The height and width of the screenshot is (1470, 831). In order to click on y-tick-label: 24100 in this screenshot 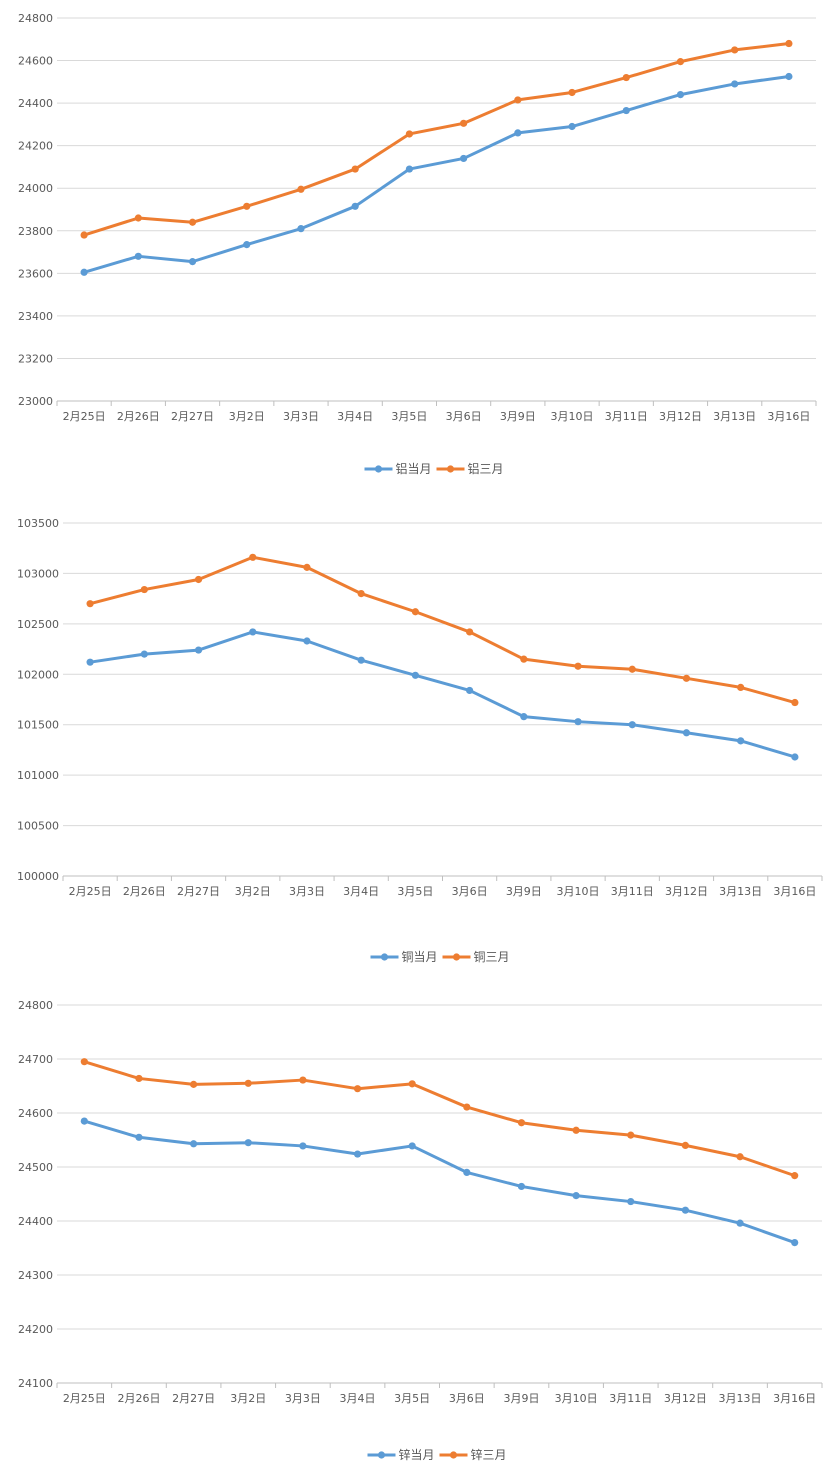, I will do `click(35, 1383)`.